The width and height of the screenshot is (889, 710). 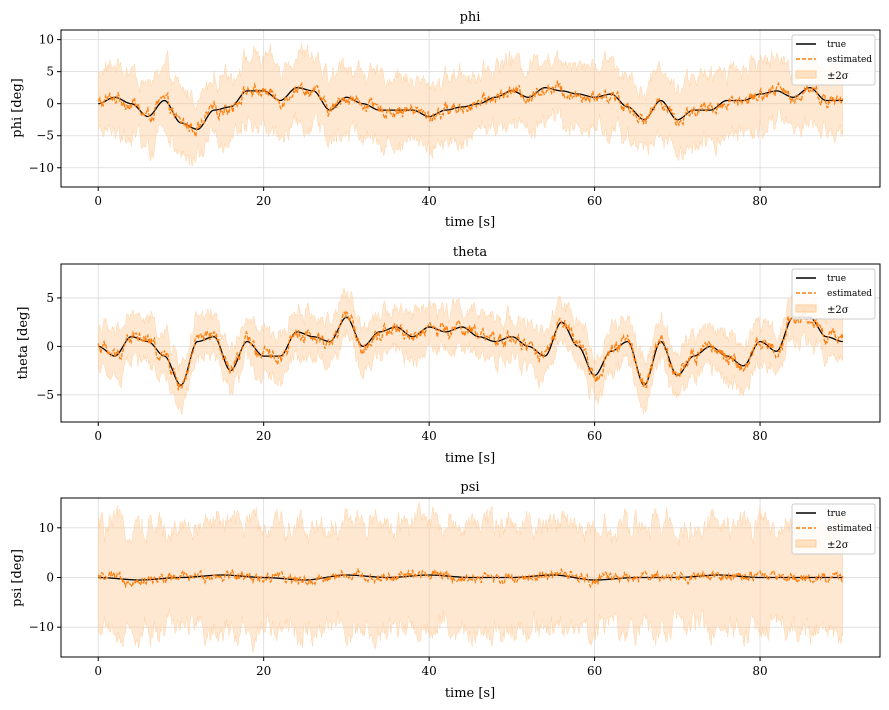 I want to click on chart-title: psi, so click(x=469, y=487).